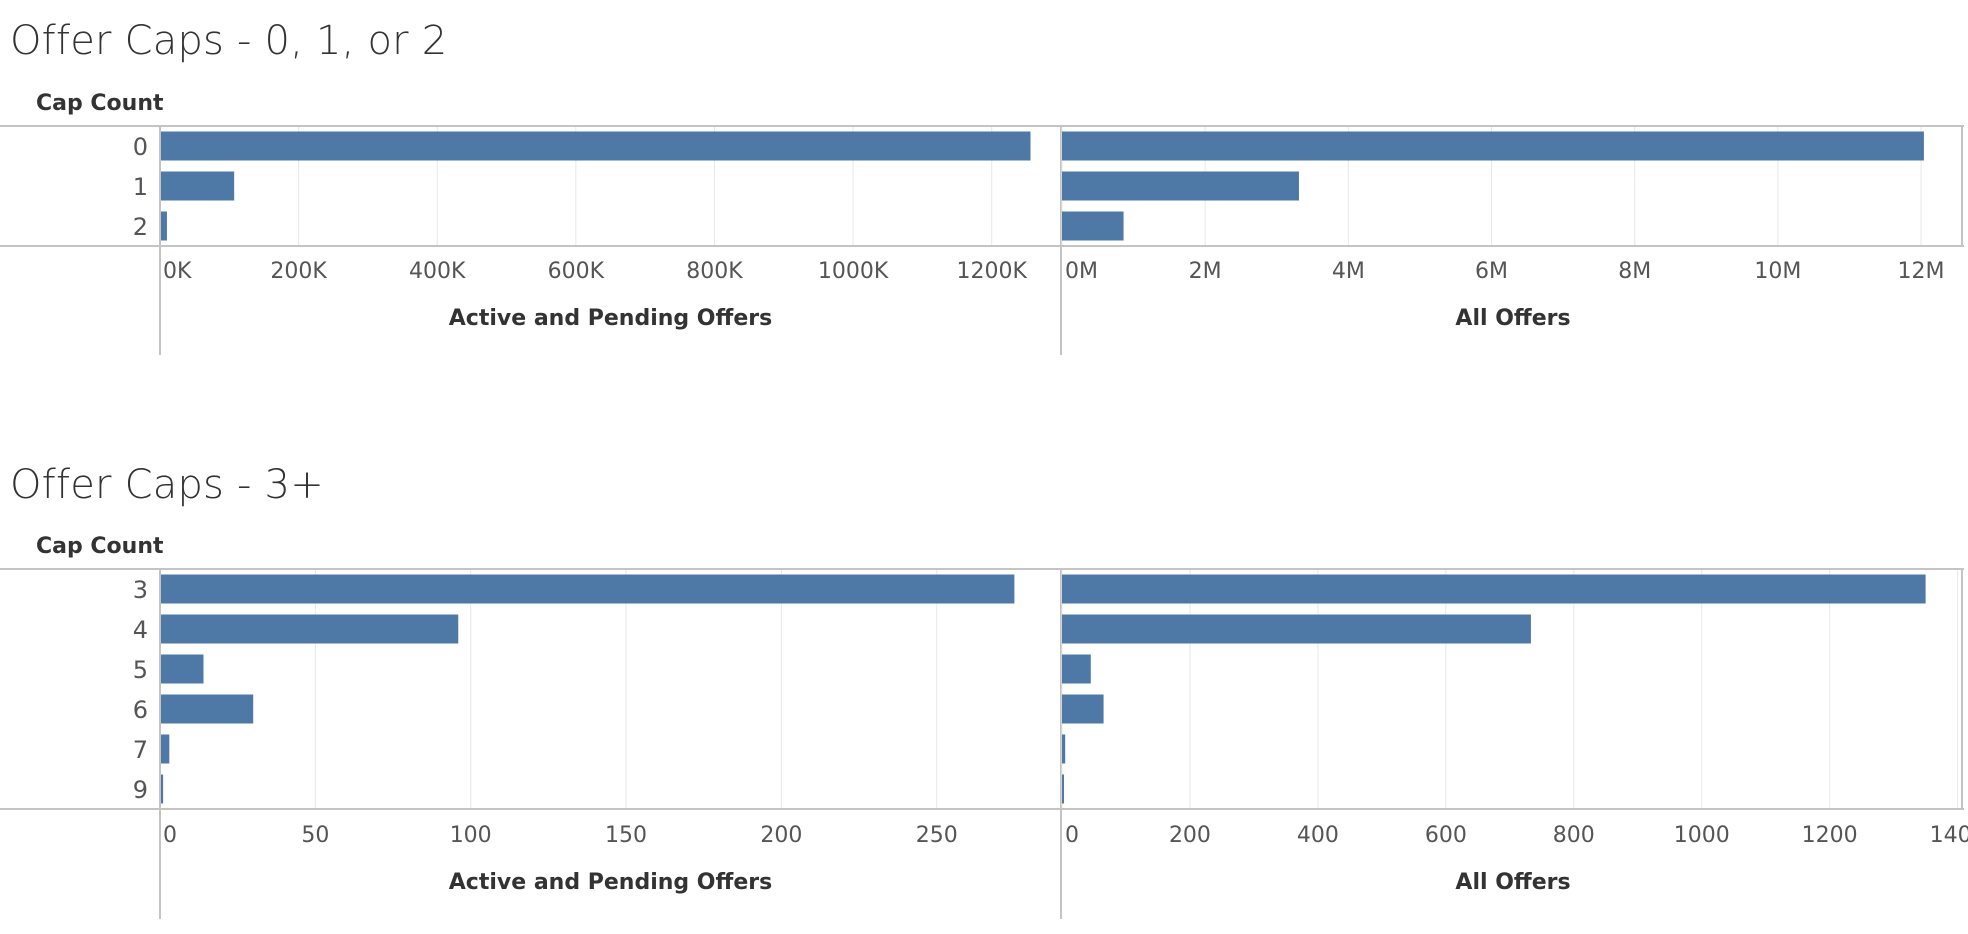 Image resolution: width=1968 pixels, height=934 pixels. I want to click on x-tick-label: 250, so click(937, 835).